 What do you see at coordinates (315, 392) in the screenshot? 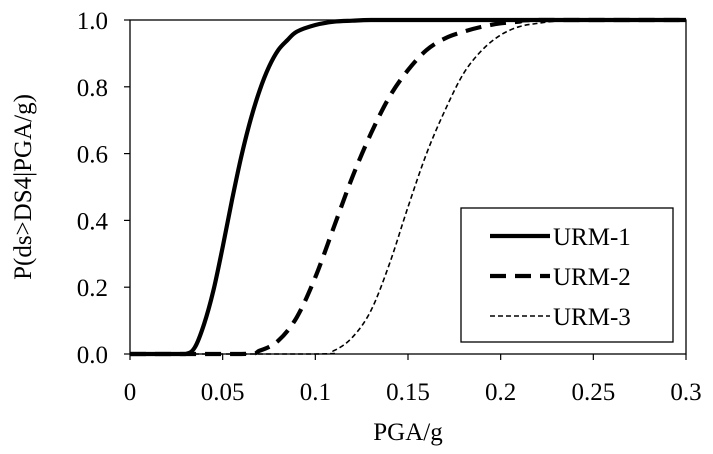
I see `x-tick-label: 0.1` at bounding box center [315, 392].